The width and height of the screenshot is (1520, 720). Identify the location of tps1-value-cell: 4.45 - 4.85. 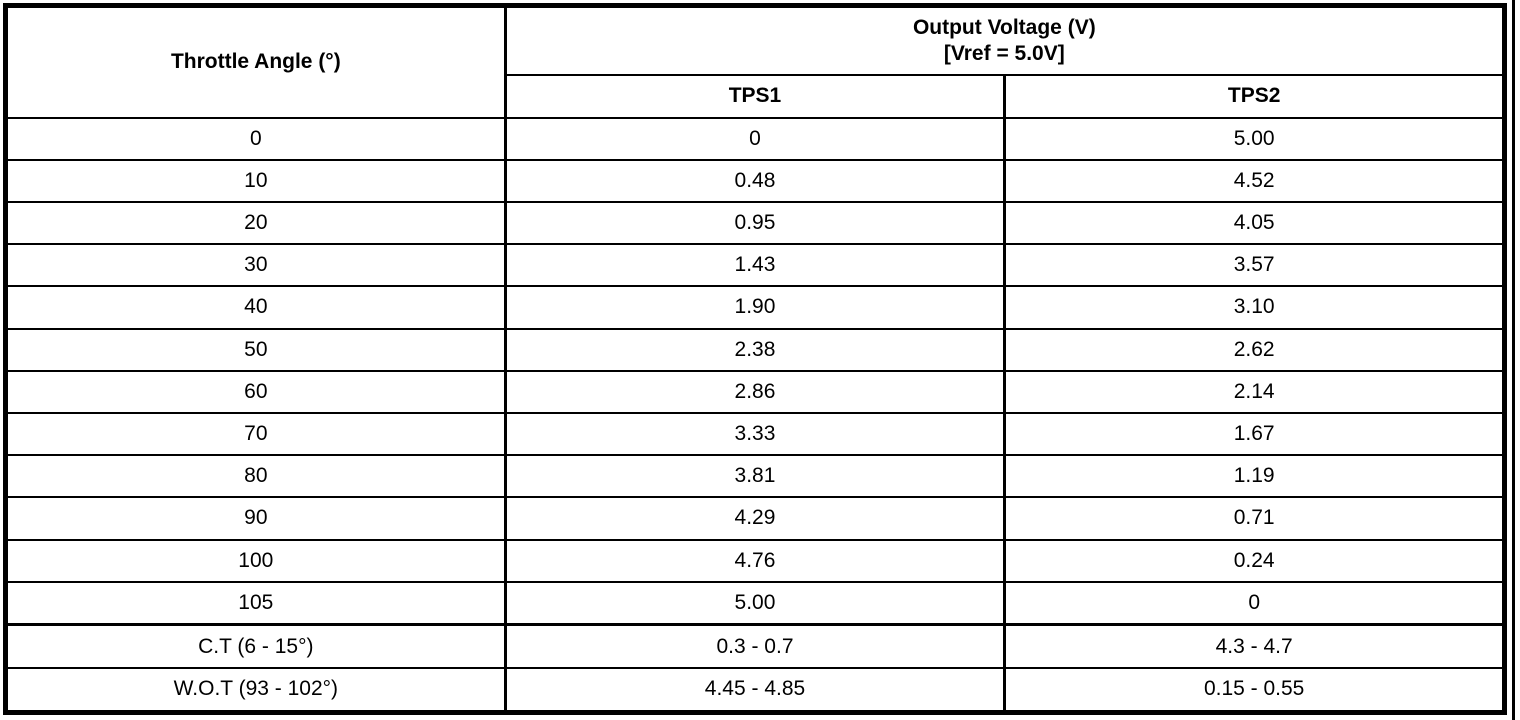
(754, 690).